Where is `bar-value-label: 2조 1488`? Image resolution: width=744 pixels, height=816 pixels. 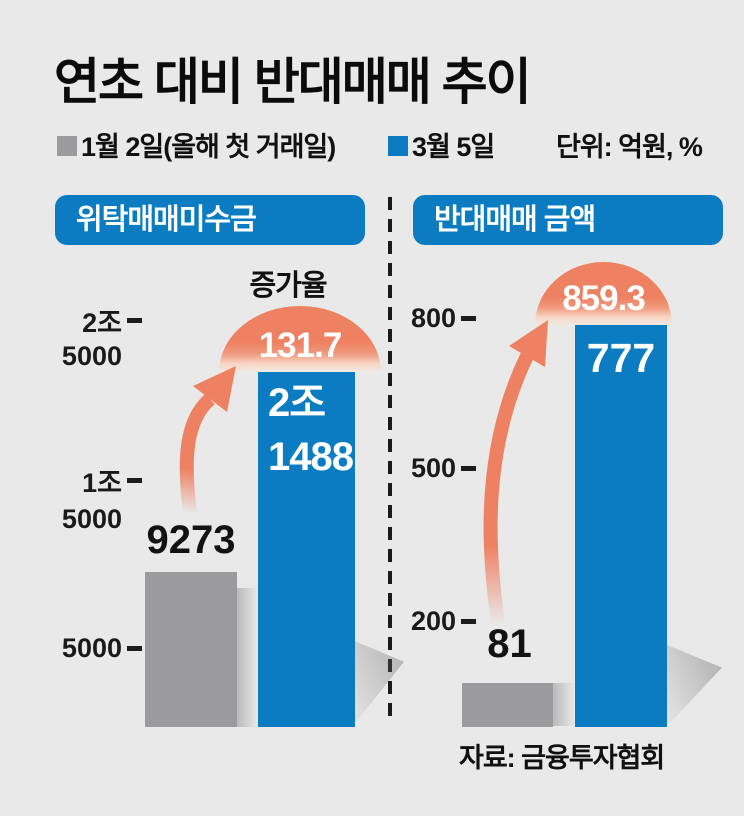
bar-value-label: 2조 1488 is located at coordinates (306, 427).